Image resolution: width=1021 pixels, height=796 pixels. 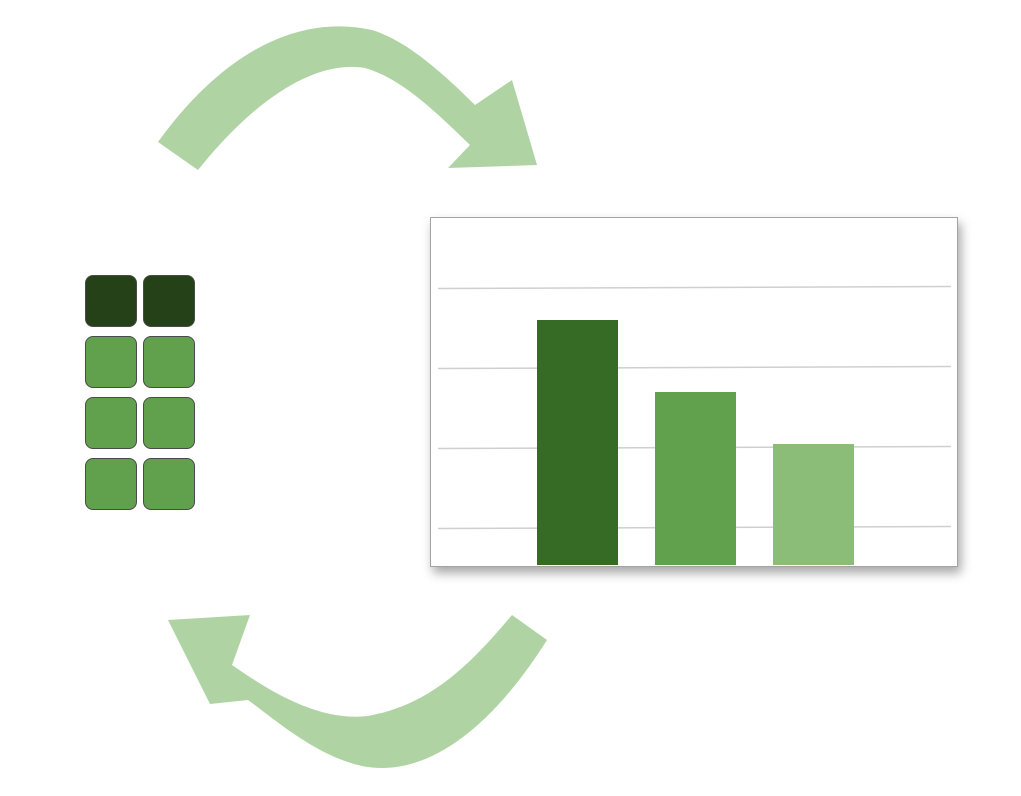 I want to click on arrow-bottom-shape, so click(x=357, y=691).